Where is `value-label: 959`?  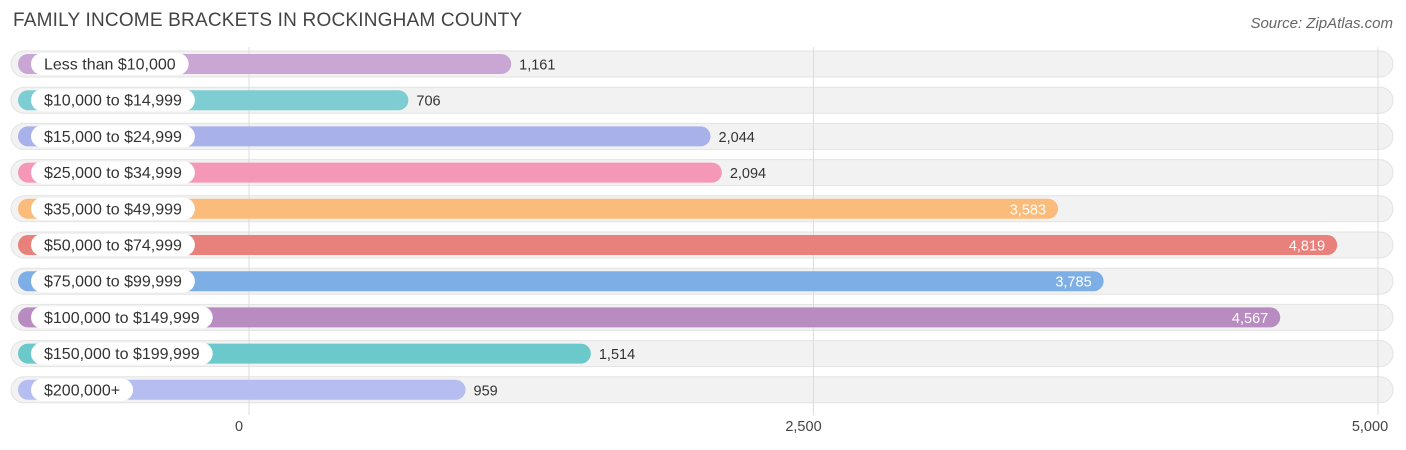 value-label: 959 is located at coordinates (486, 391).